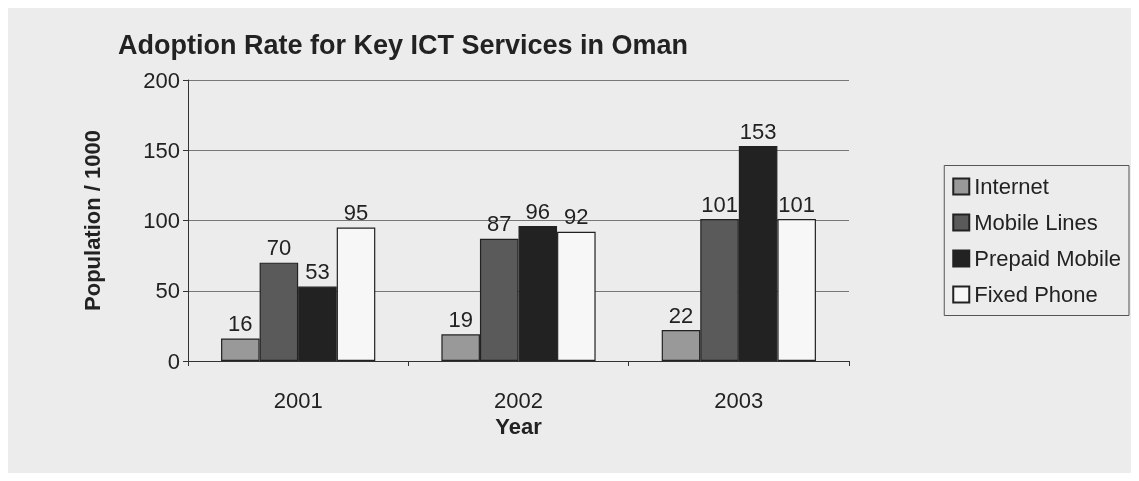 This screenshot has height=481, width=1139. I want to click on data-label: 95, so click(356, 213).